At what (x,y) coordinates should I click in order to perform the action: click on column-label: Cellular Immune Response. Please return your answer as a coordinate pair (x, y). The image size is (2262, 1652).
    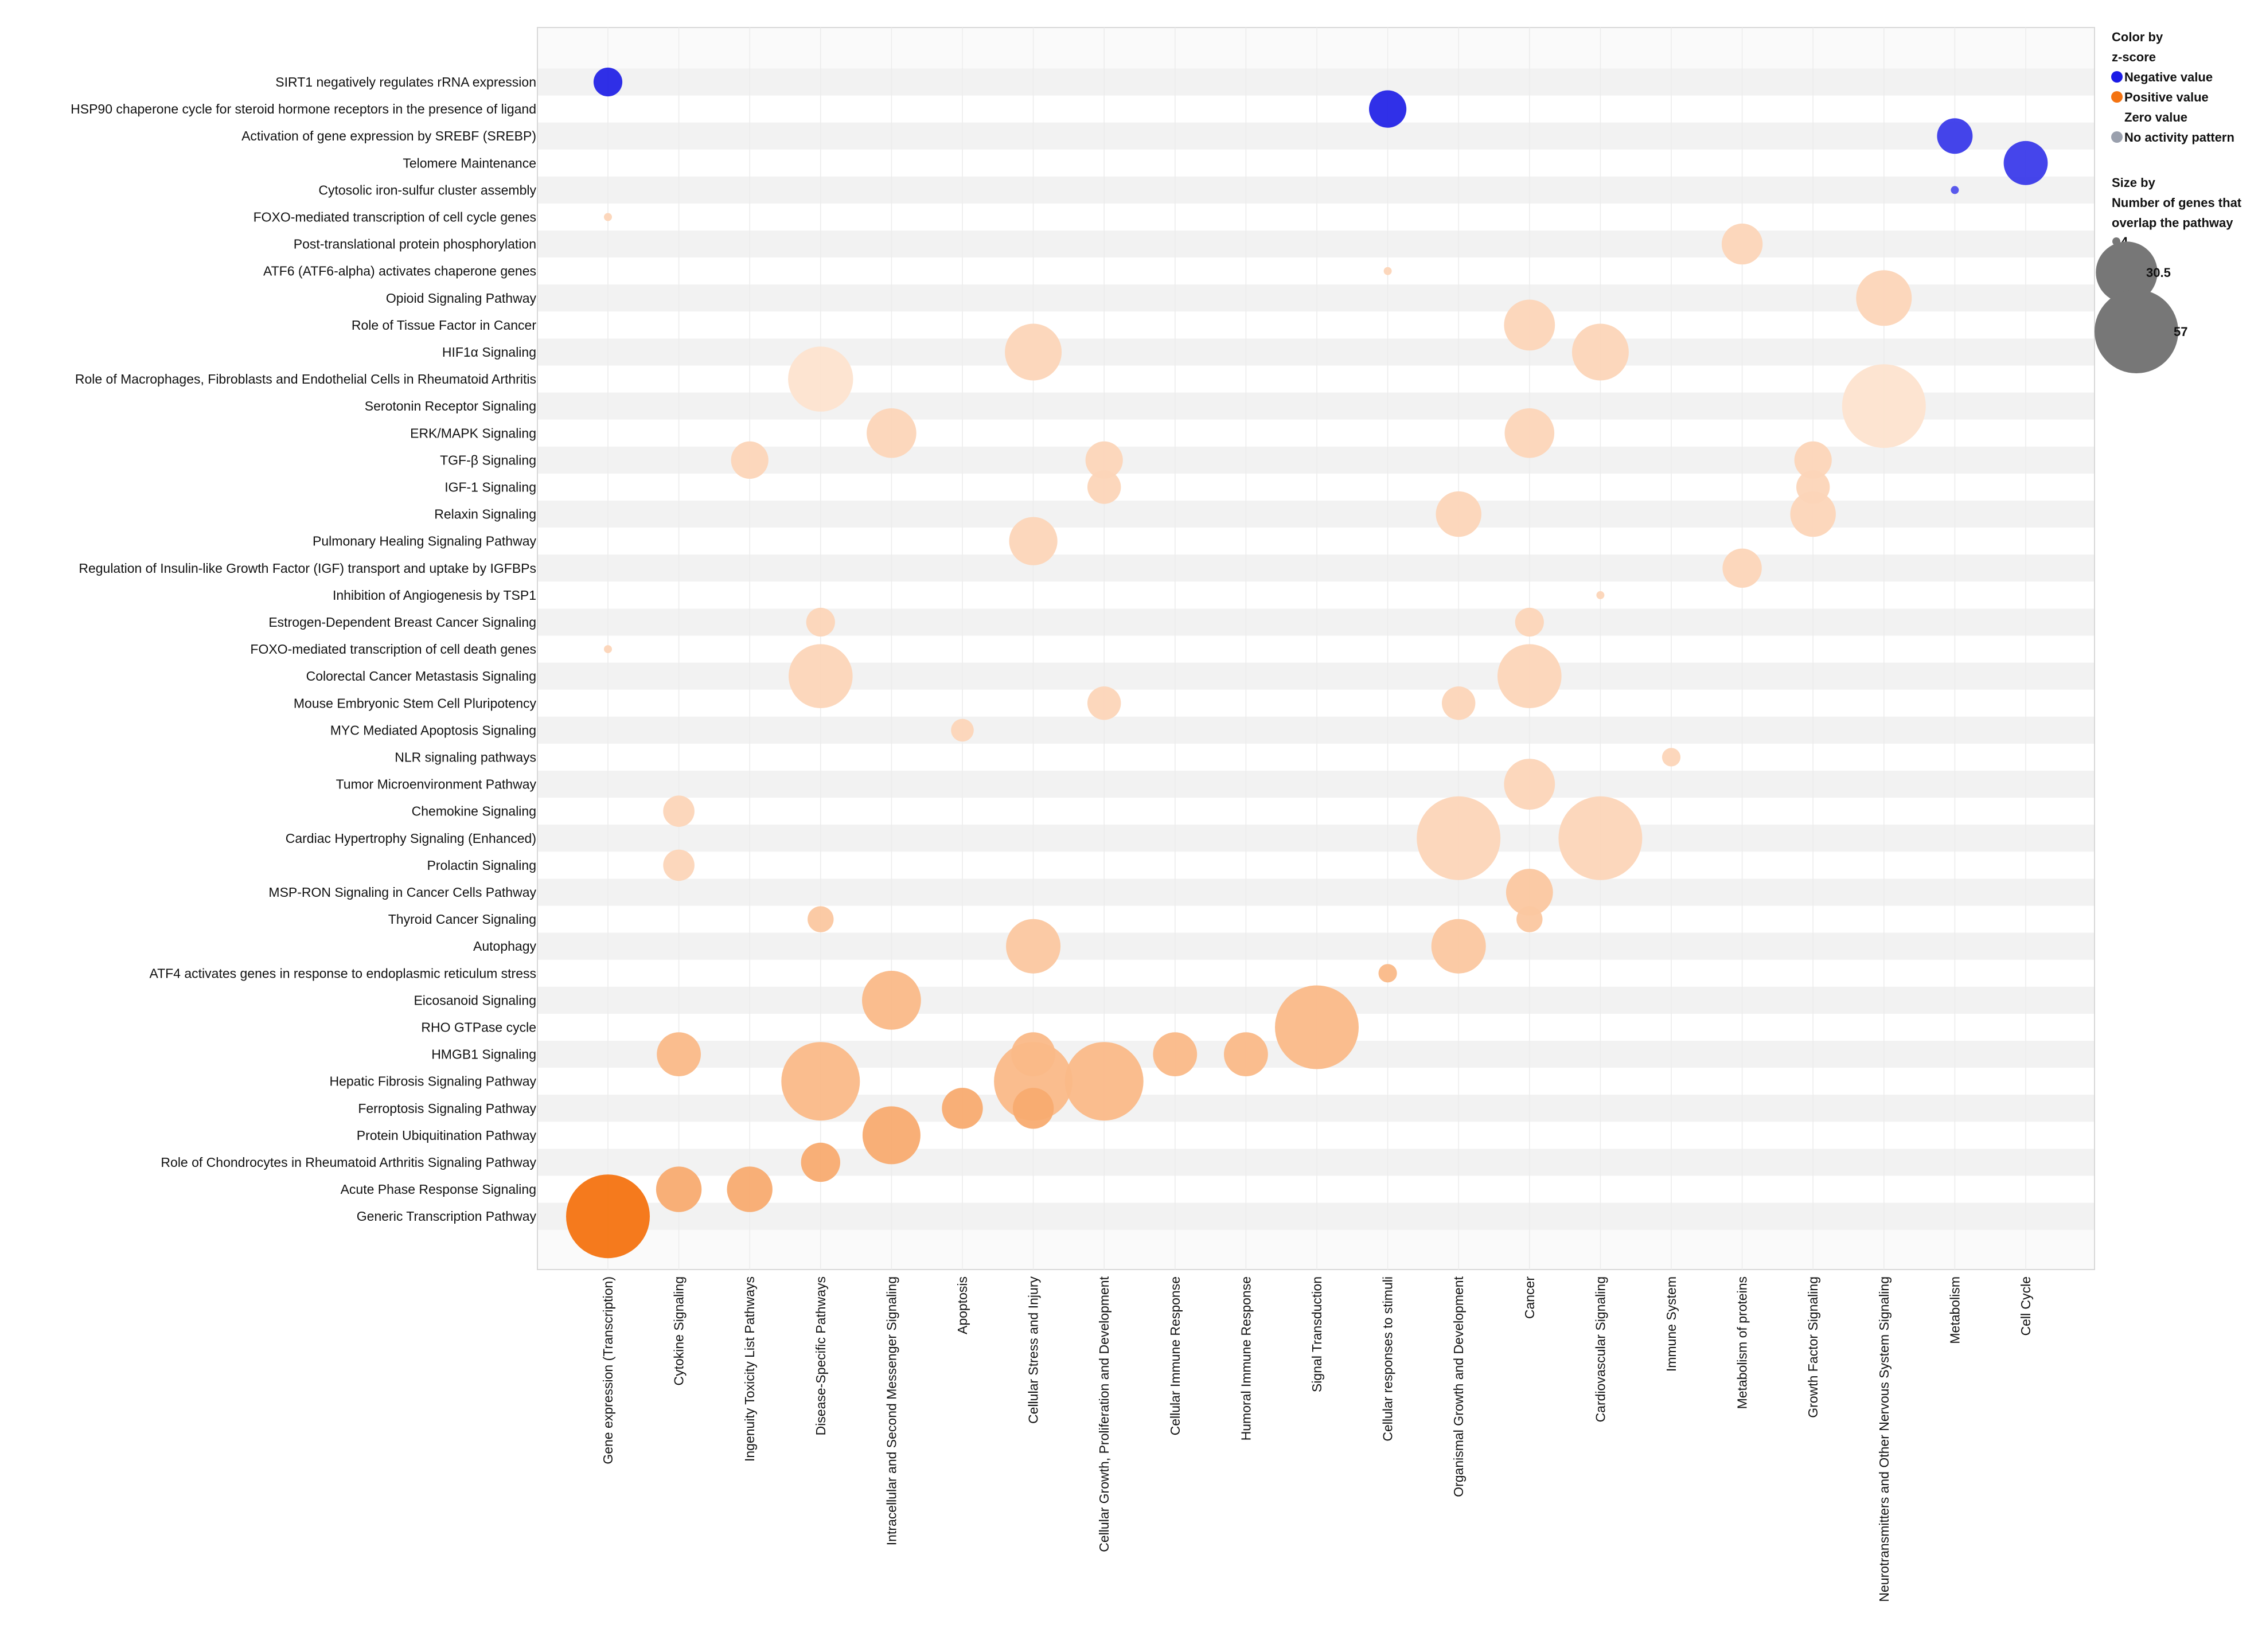
    Looking at the image, I should click on (1175, 1355).